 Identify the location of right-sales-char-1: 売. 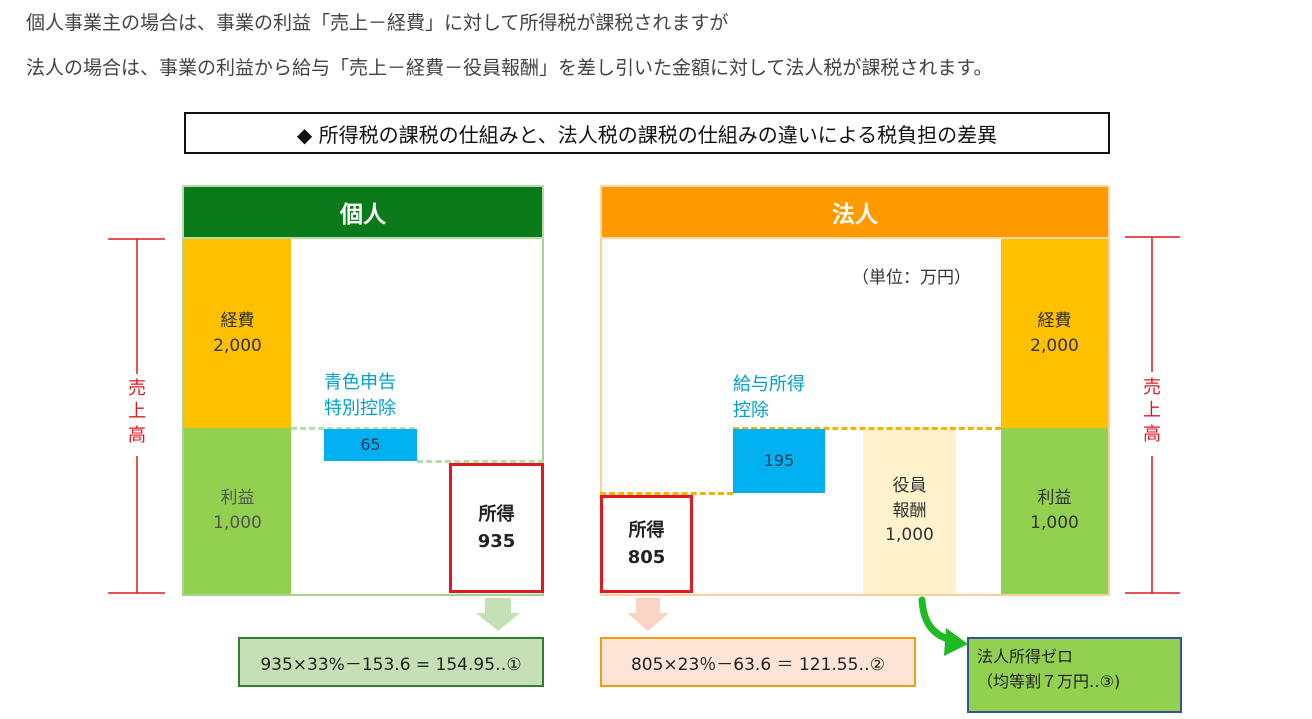
(1152, 387).